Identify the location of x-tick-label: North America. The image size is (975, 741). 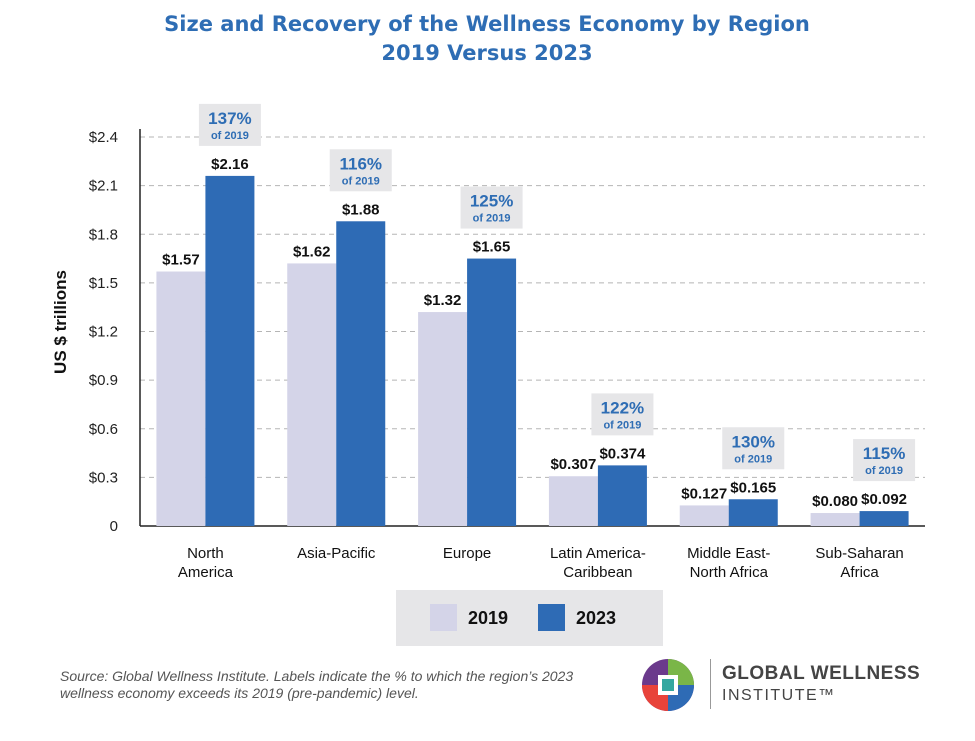
(206, 563).